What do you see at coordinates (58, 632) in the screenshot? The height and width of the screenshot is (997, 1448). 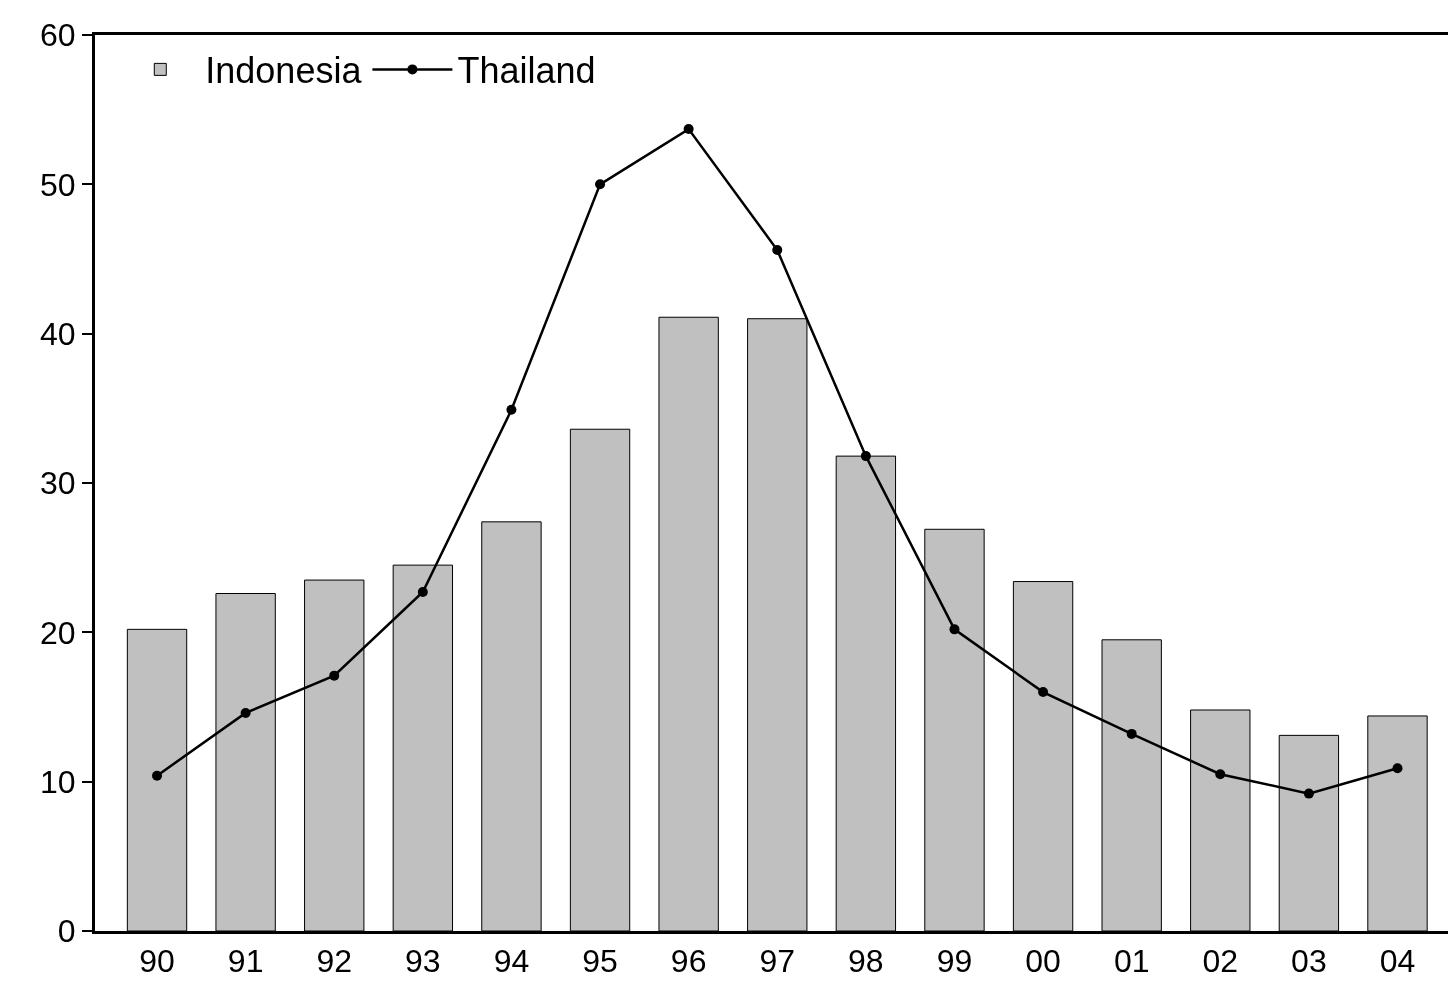 I see `y-tick-label: 20` at bounding box center [58, 632].